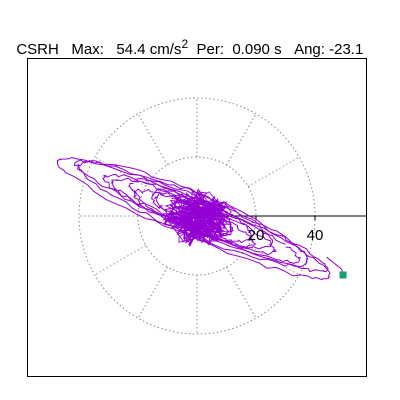  Describe the element at coordinates (210, 49) in the screenshot. I see `period-label: Per:` at that location.